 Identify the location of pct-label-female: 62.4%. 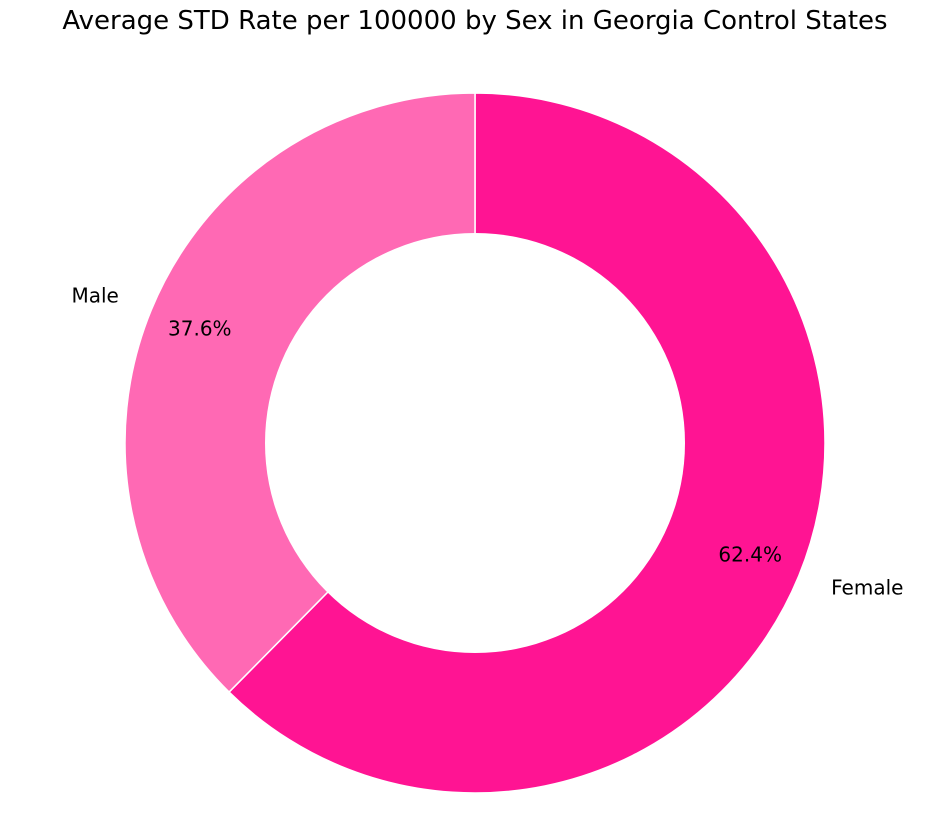
(750, 554).